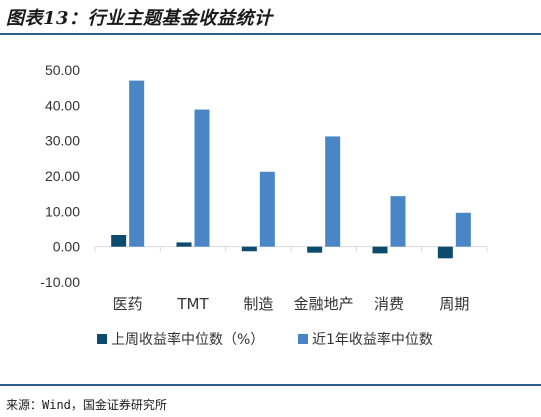  What do you see at coordinates (192, 304) in the screenshot?
I see `x-category-label: TMT` at bounding box center [192, 304].